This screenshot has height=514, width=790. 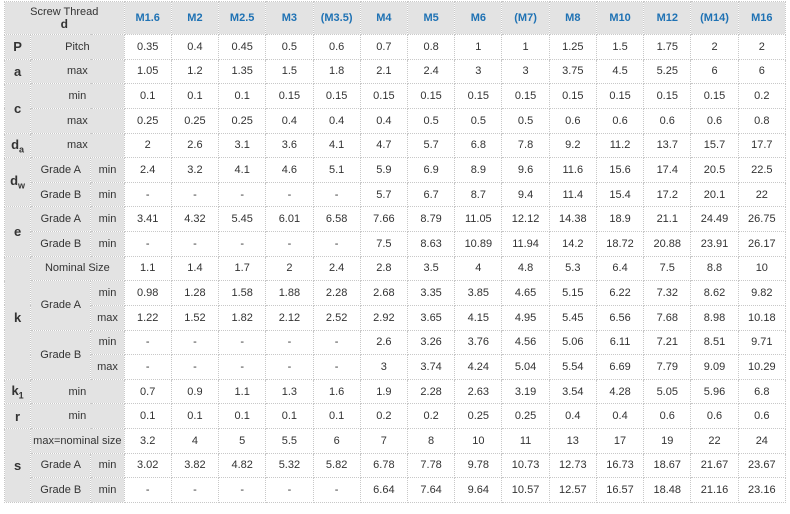 I want to click on table-cell: 4.1, so click(x=336, y=145).